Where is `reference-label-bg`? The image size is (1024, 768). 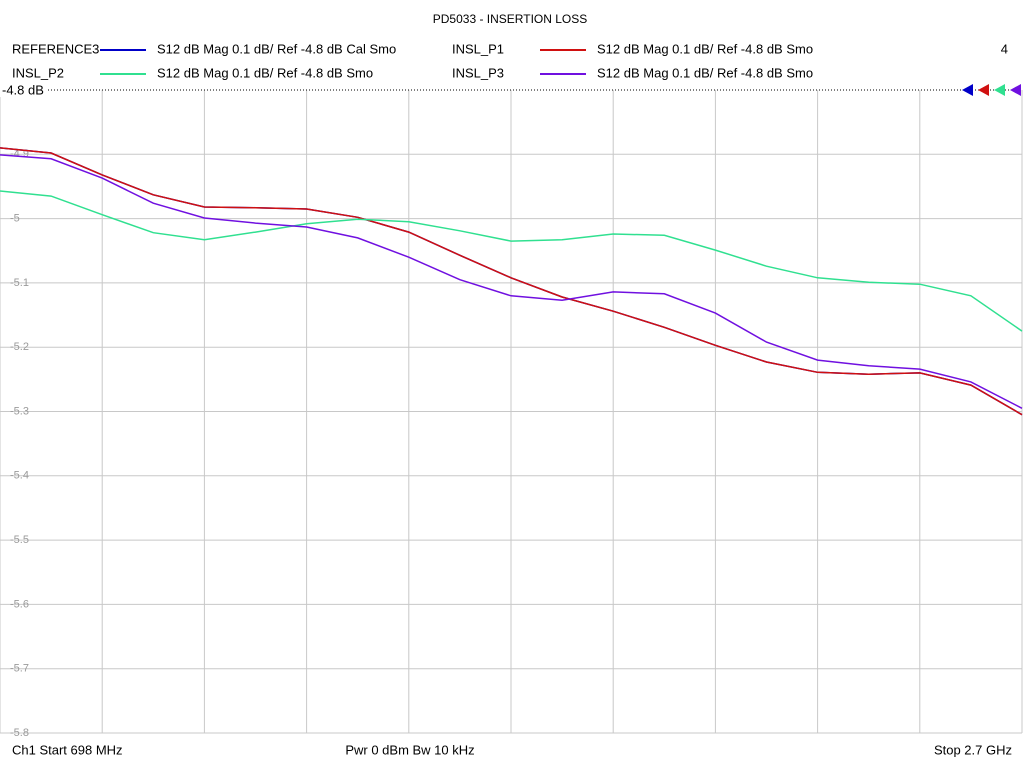 reference-label-bg is located at coordinates (23, 90).